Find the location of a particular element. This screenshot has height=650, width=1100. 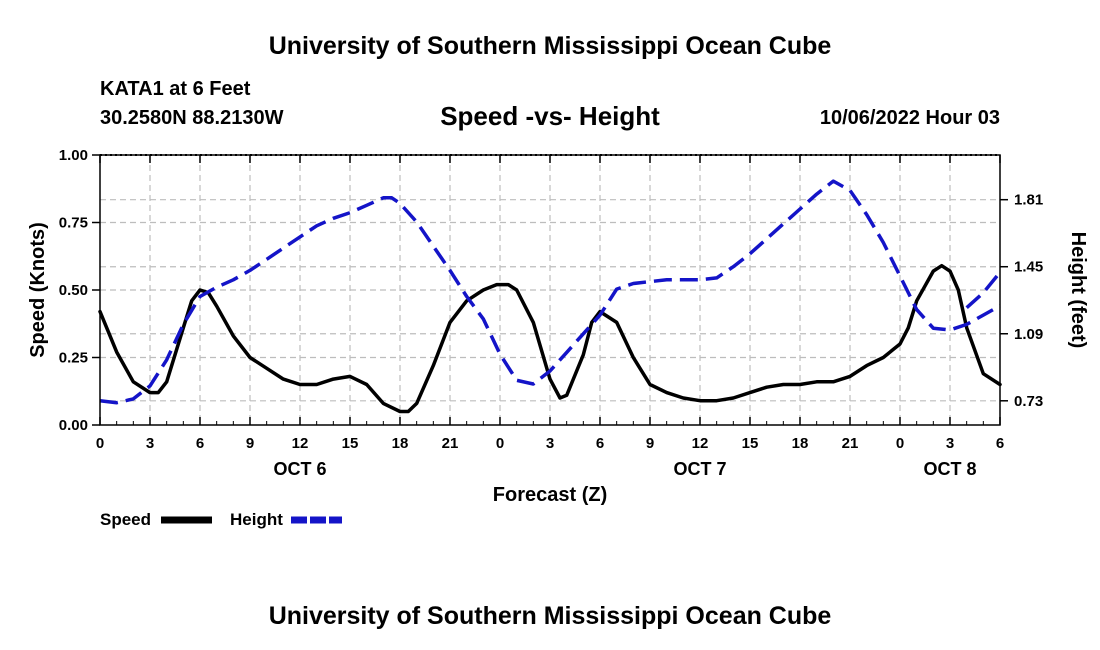

y-right-tick-label: 0.73 is located at coordinates (1028, 401).